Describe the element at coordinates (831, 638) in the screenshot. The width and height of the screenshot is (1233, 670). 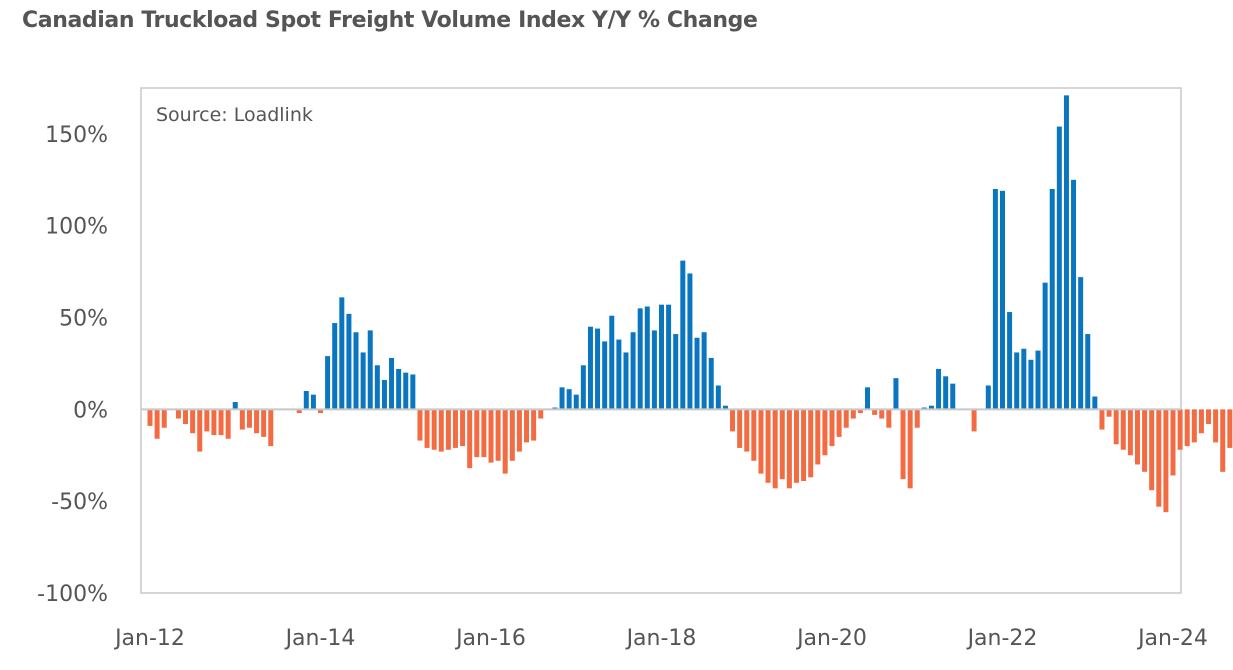
I see `x-tick-label: Jan-20` at that location.